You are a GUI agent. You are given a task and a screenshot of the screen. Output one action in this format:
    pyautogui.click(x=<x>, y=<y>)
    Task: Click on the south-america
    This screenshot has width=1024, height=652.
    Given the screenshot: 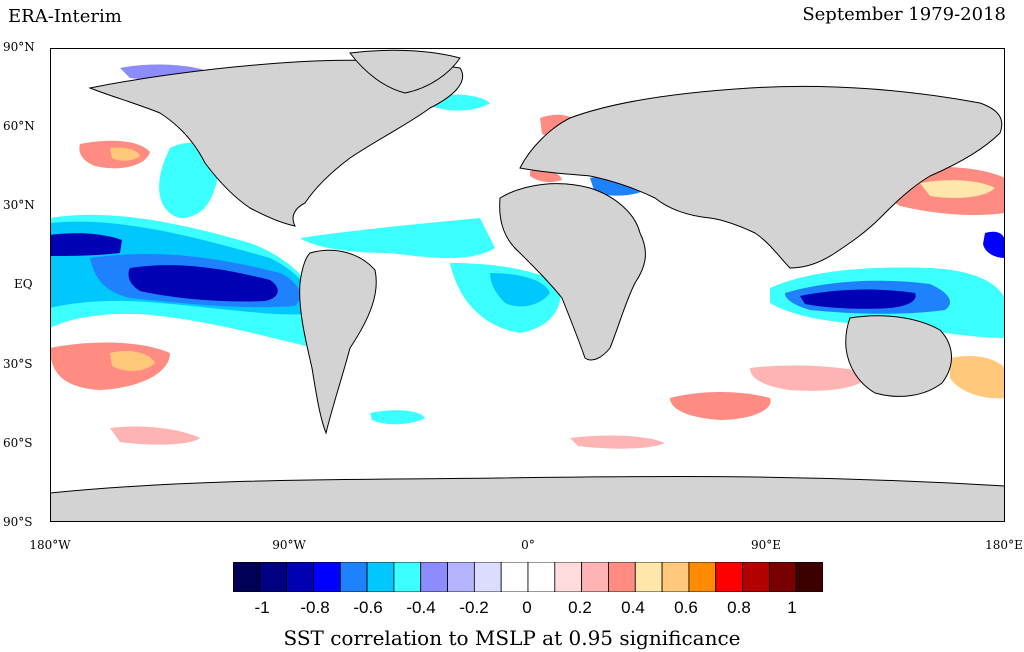 What is the action you would take?
    pyautogui.click(x=338, y=342)
    